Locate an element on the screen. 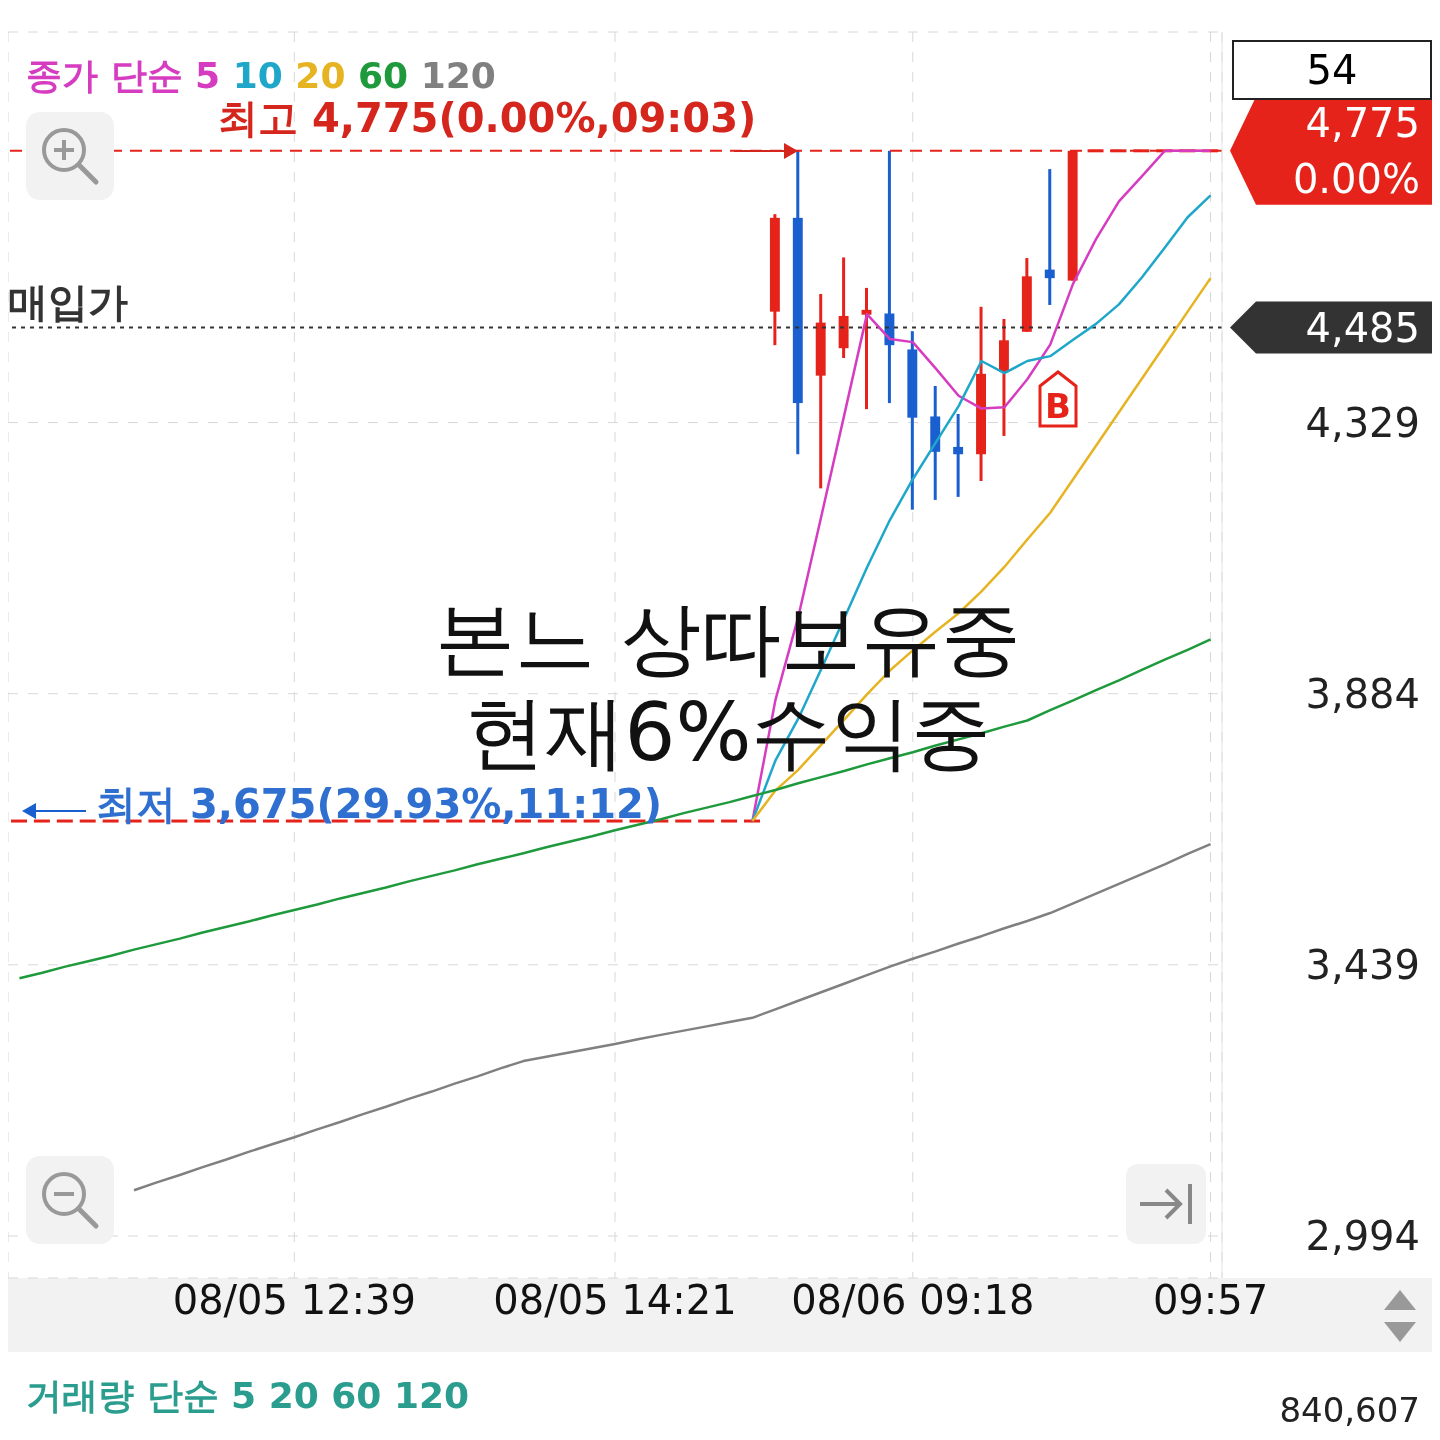 Image resolution: width=1440 pixels, height=1440 pixels. text: 20 is located at coordinates (321, 75).